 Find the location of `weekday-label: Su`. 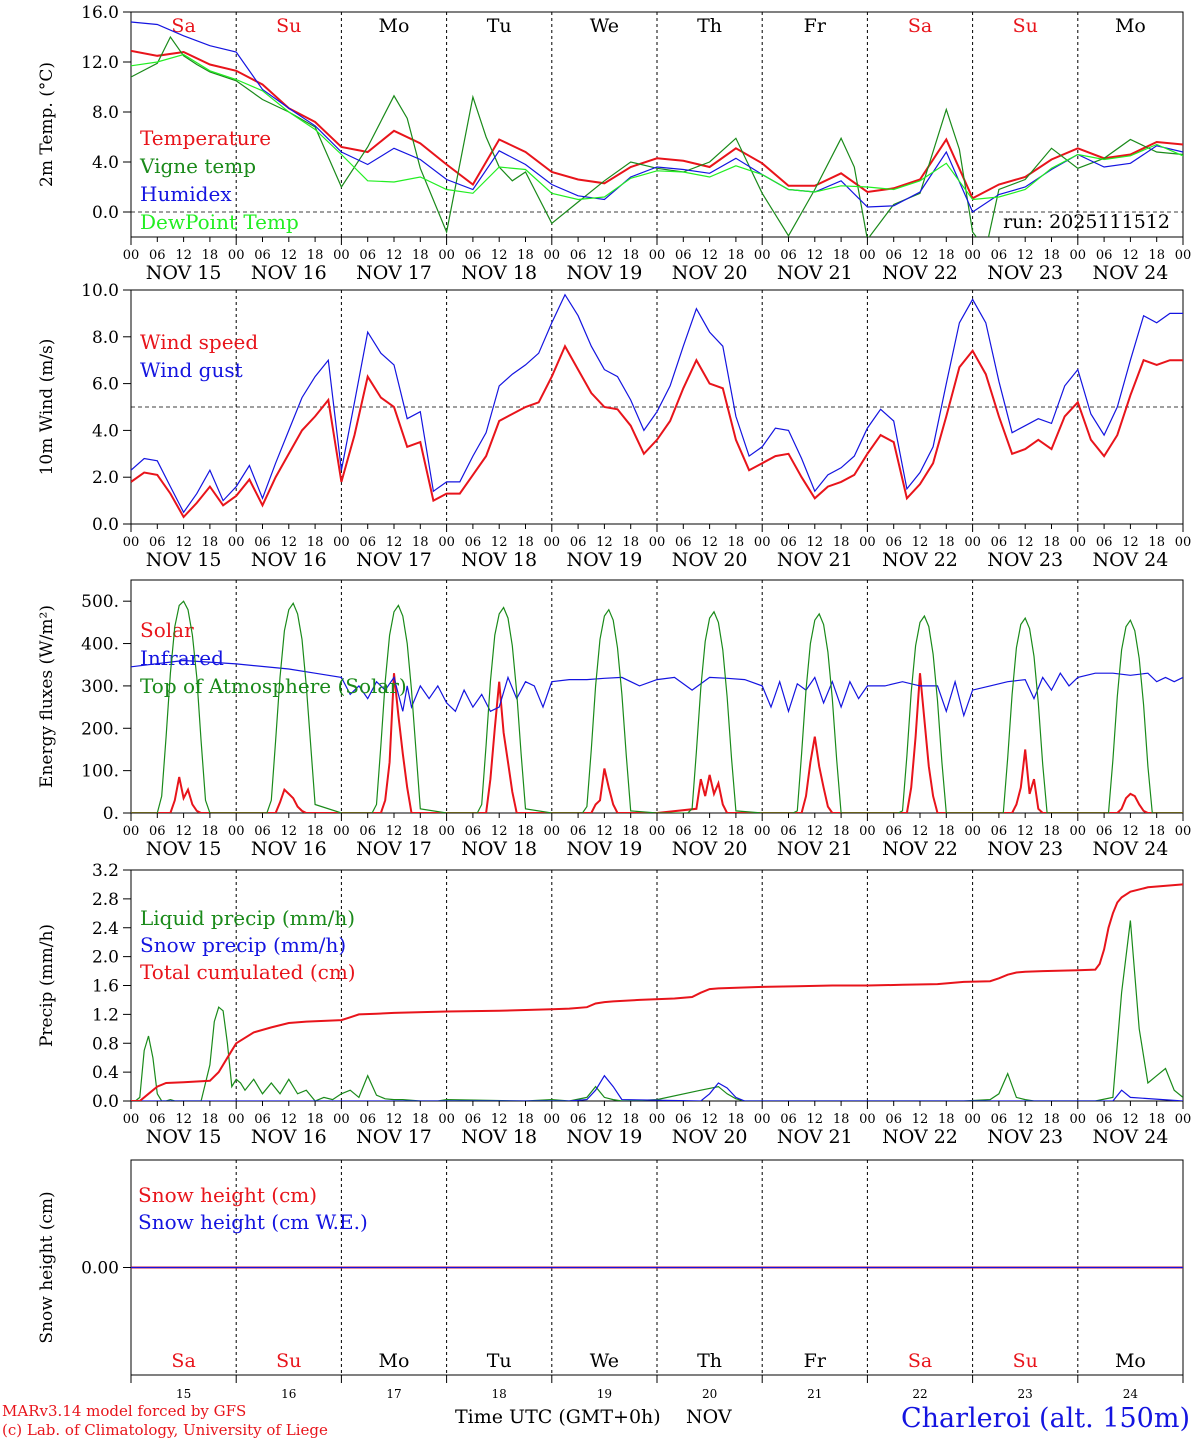

weekday-label: Su is located at coordinates (288, 1361).